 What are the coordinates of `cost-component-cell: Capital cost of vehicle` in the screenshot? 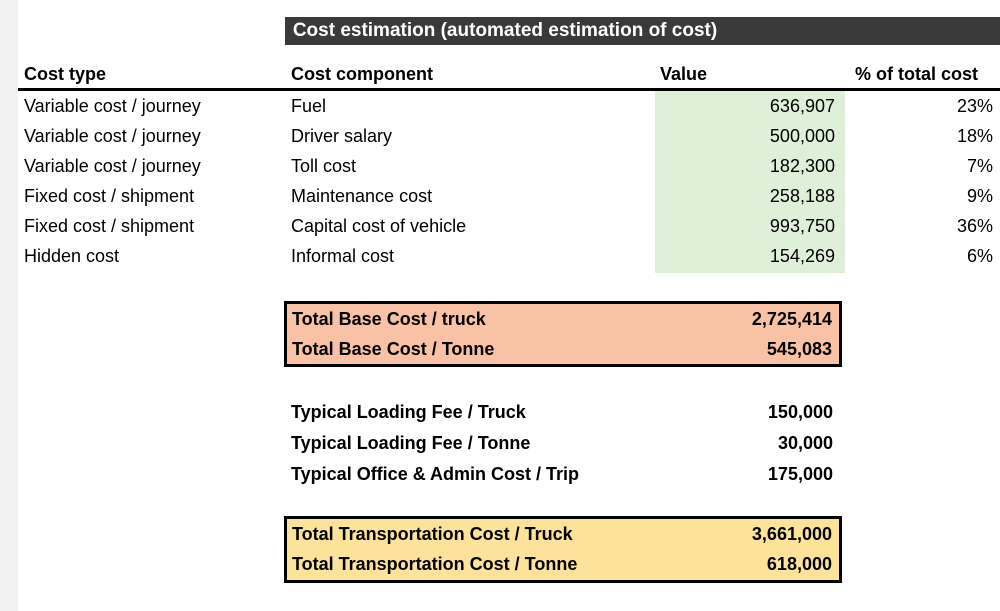 It's located at (379, 226).